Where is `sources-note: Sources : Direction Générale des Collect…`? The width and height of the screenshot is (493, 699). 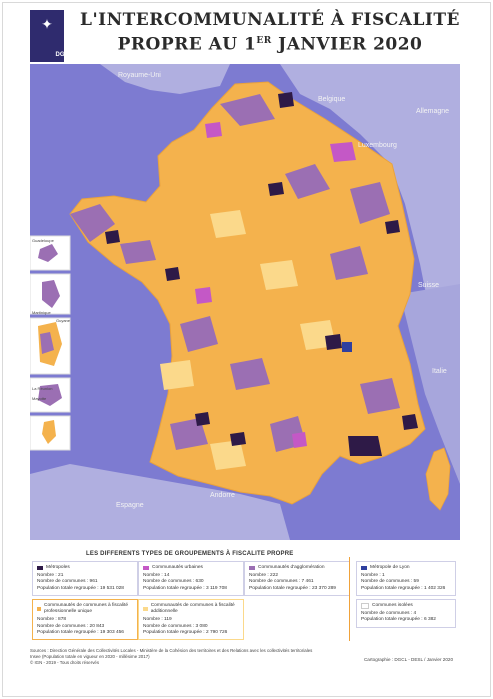 sources-note: Sources : Direction Générale des Collect… is located at coordinates (171, 656).